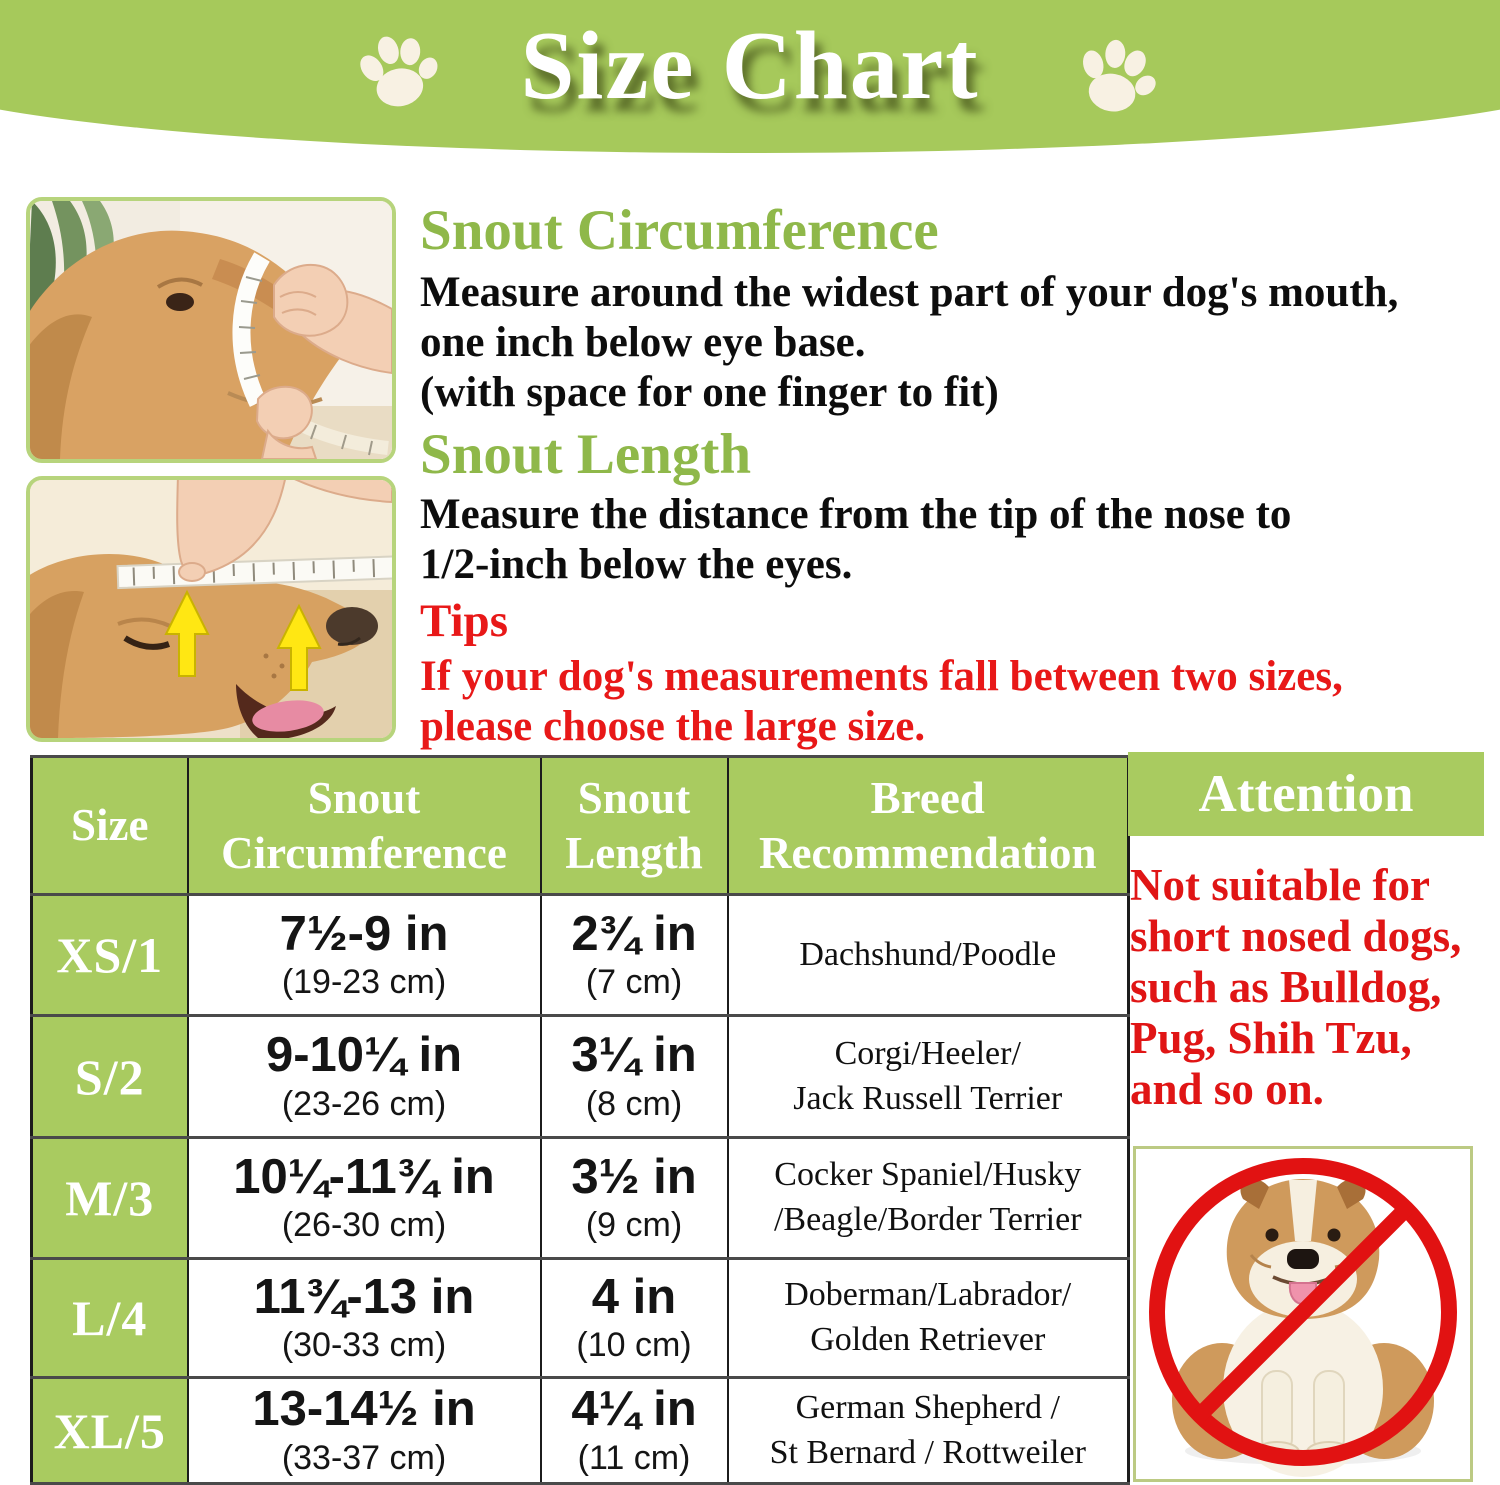 The height and width of the screenshot is (1485, 1500). I want to click on text-line: Not suitable for, so click(1280, 885).